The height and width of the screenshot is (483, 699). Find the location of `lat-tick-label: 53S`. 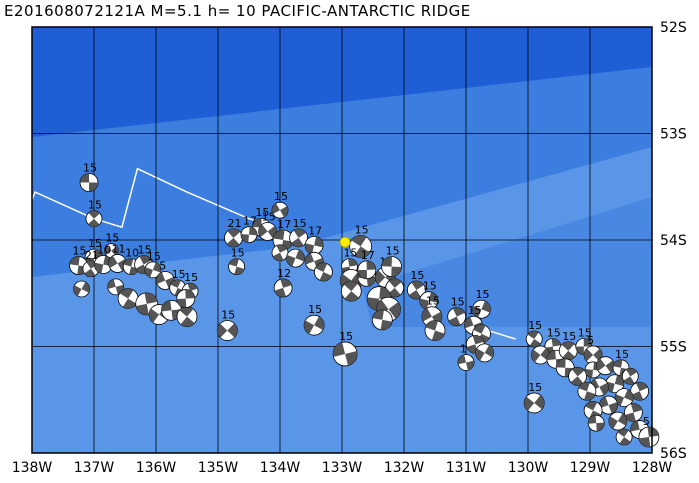

lat-tick-label: 53S is located at coordinates (673, 135).